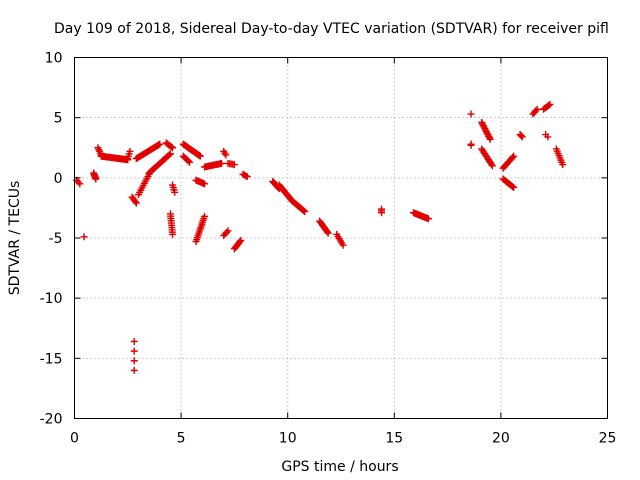 This screenshot has height=480, width=640. Describe the element at coordinates (51, 420) in the screenshot. I see `y-tick-label: -20` at that location.